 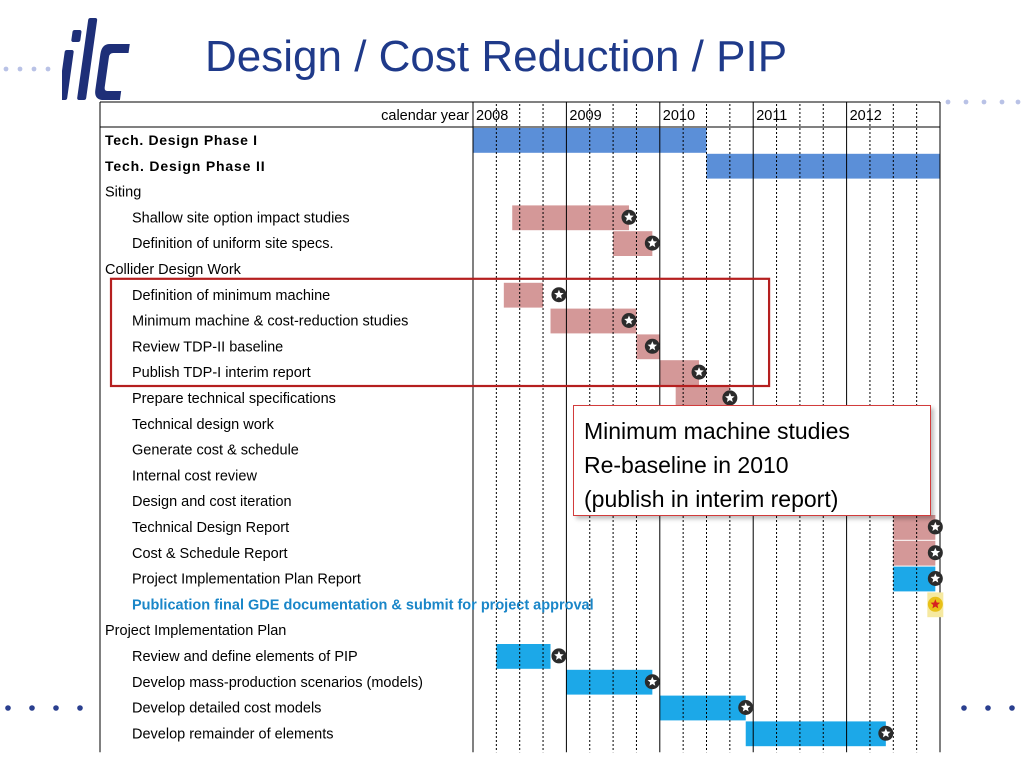 I want to click on year-label: 2012, so click(x=866, y=116).